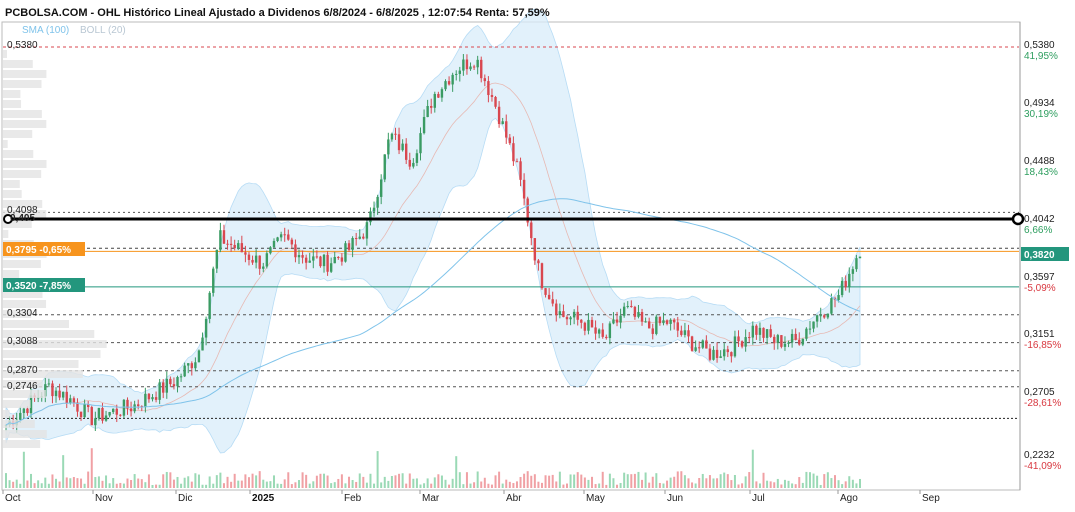 Image resolution: width=1075 pixels, height=512 pixels. Describe the element at coordinates (1039, 103) in the screenshot. I see `right-axis-value: 0,4934` at that location.